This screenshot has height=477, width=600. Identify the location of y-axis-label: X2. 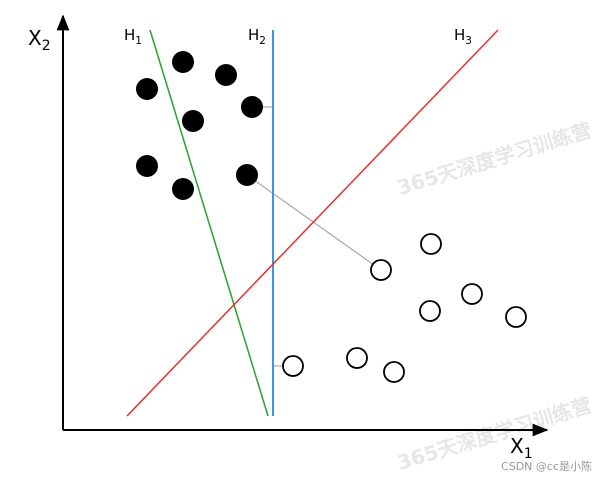
(39, 40).